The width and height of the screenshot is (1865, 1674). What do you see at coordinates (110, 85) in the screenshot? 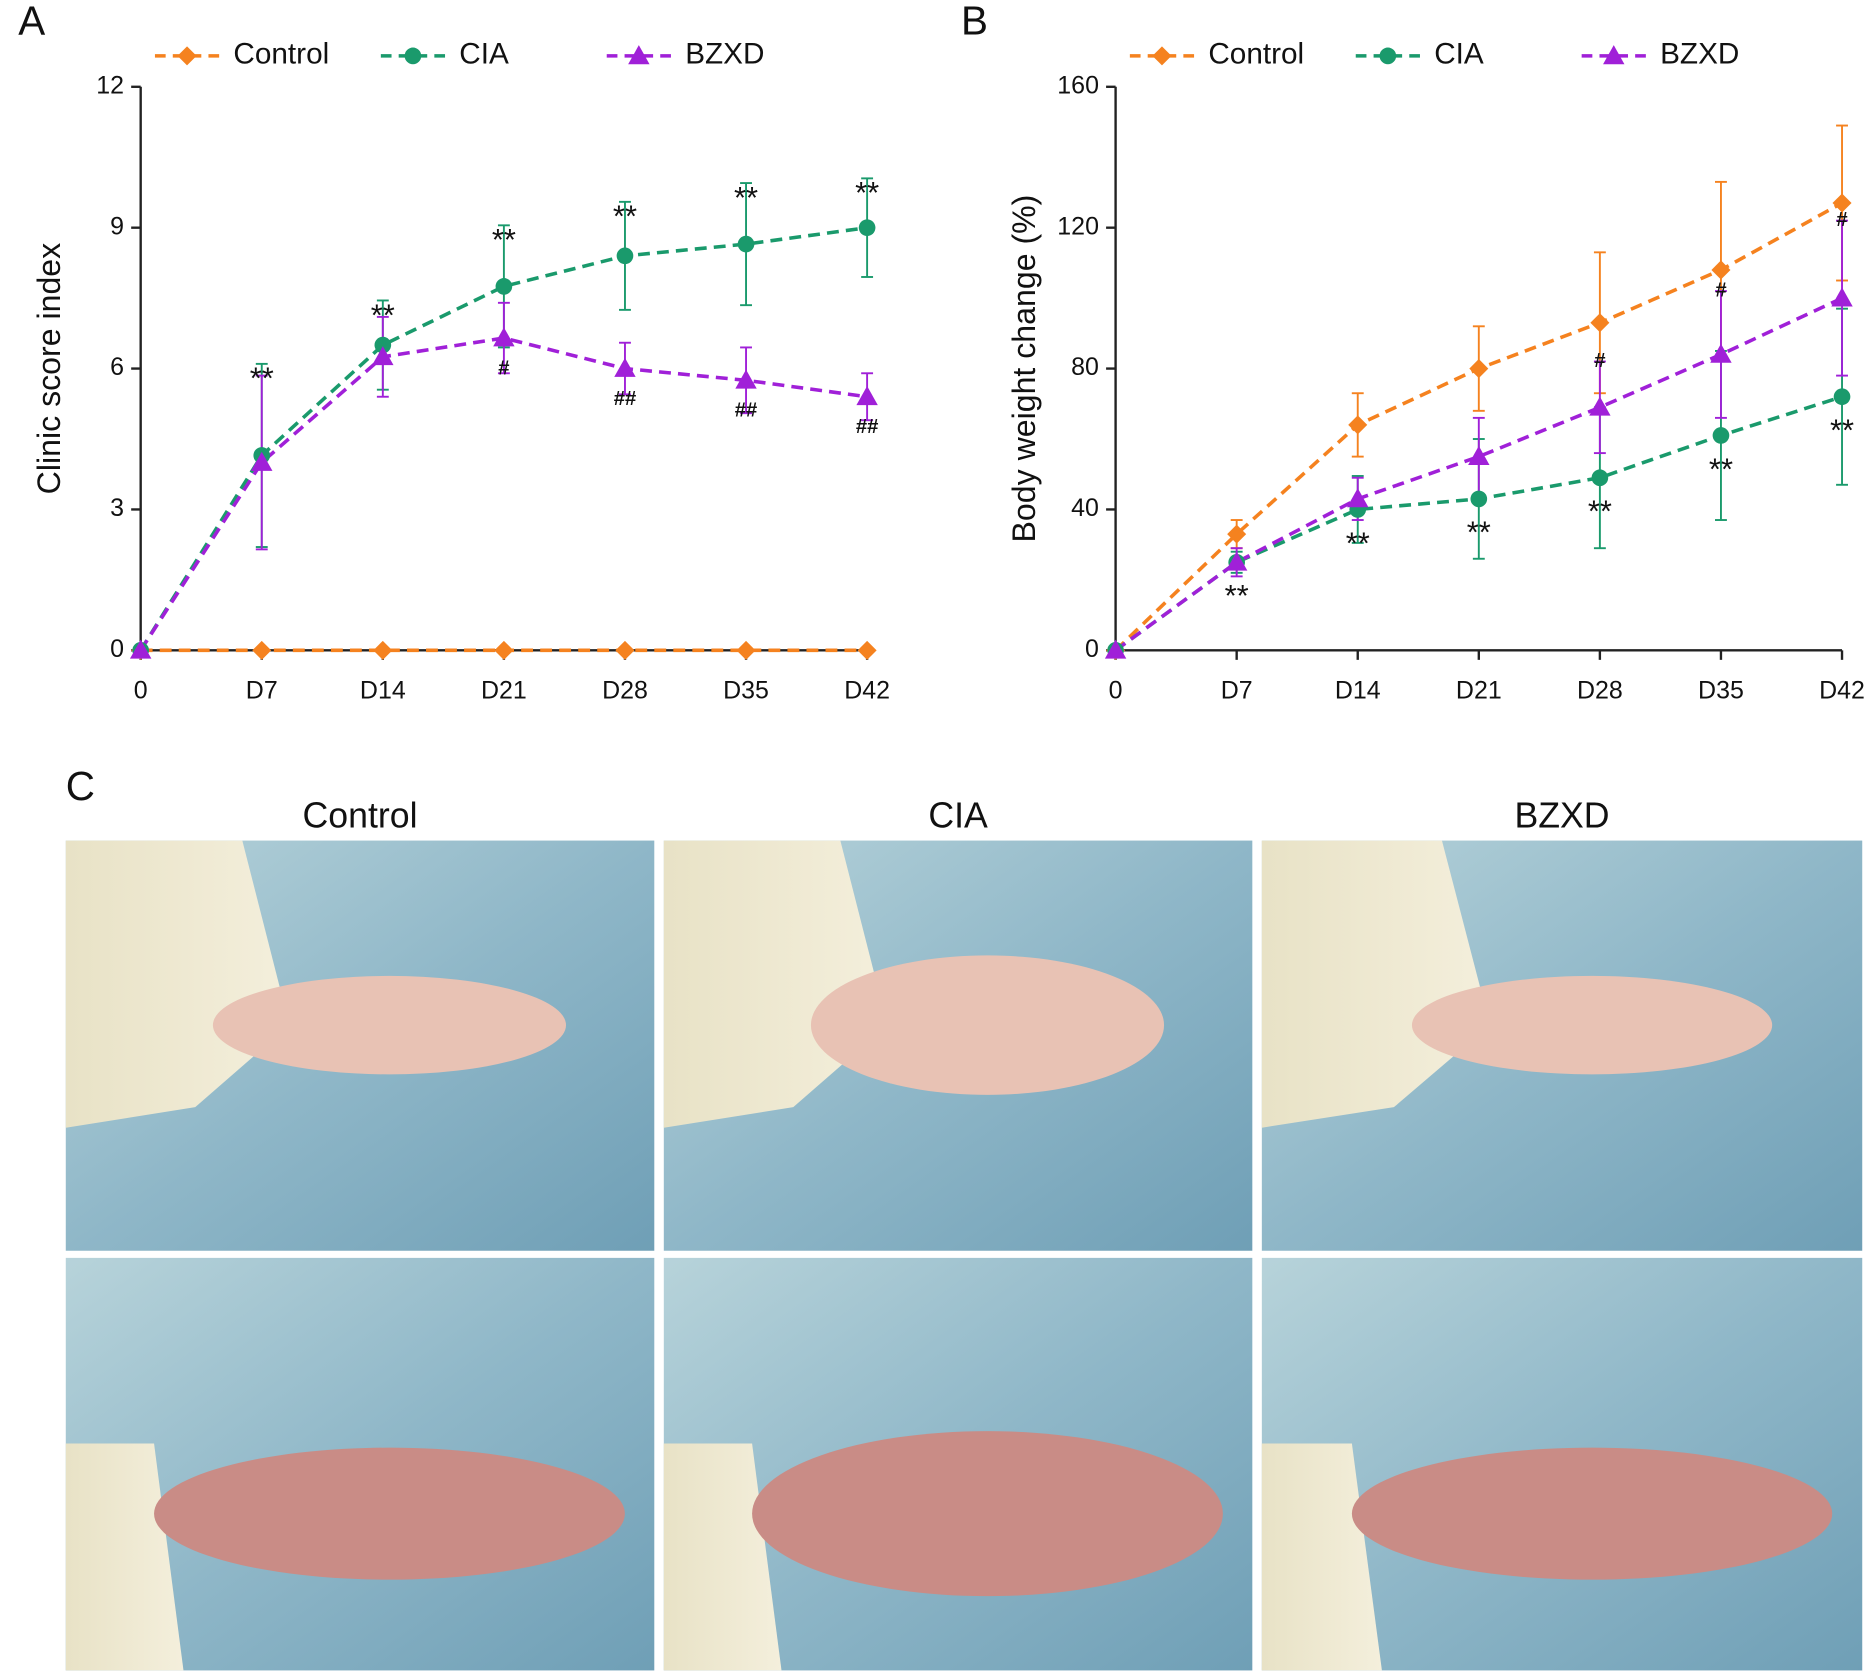
I see `y-tick-label: 12` at bounding box center [110, 85].